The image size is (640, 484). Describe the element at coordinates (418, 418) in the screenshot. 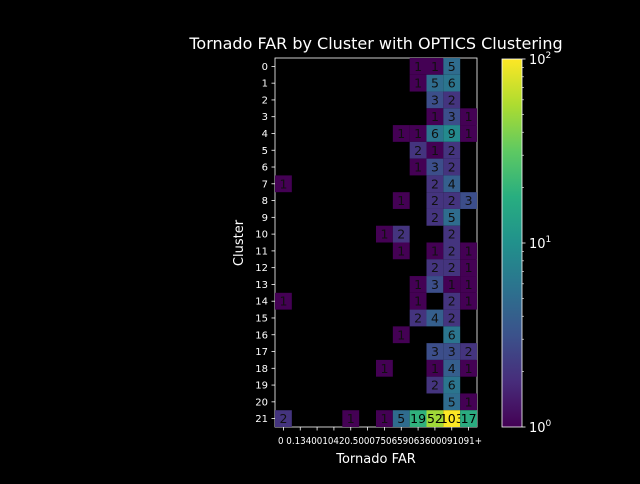

I see `cell-value-label: 19` at that location.